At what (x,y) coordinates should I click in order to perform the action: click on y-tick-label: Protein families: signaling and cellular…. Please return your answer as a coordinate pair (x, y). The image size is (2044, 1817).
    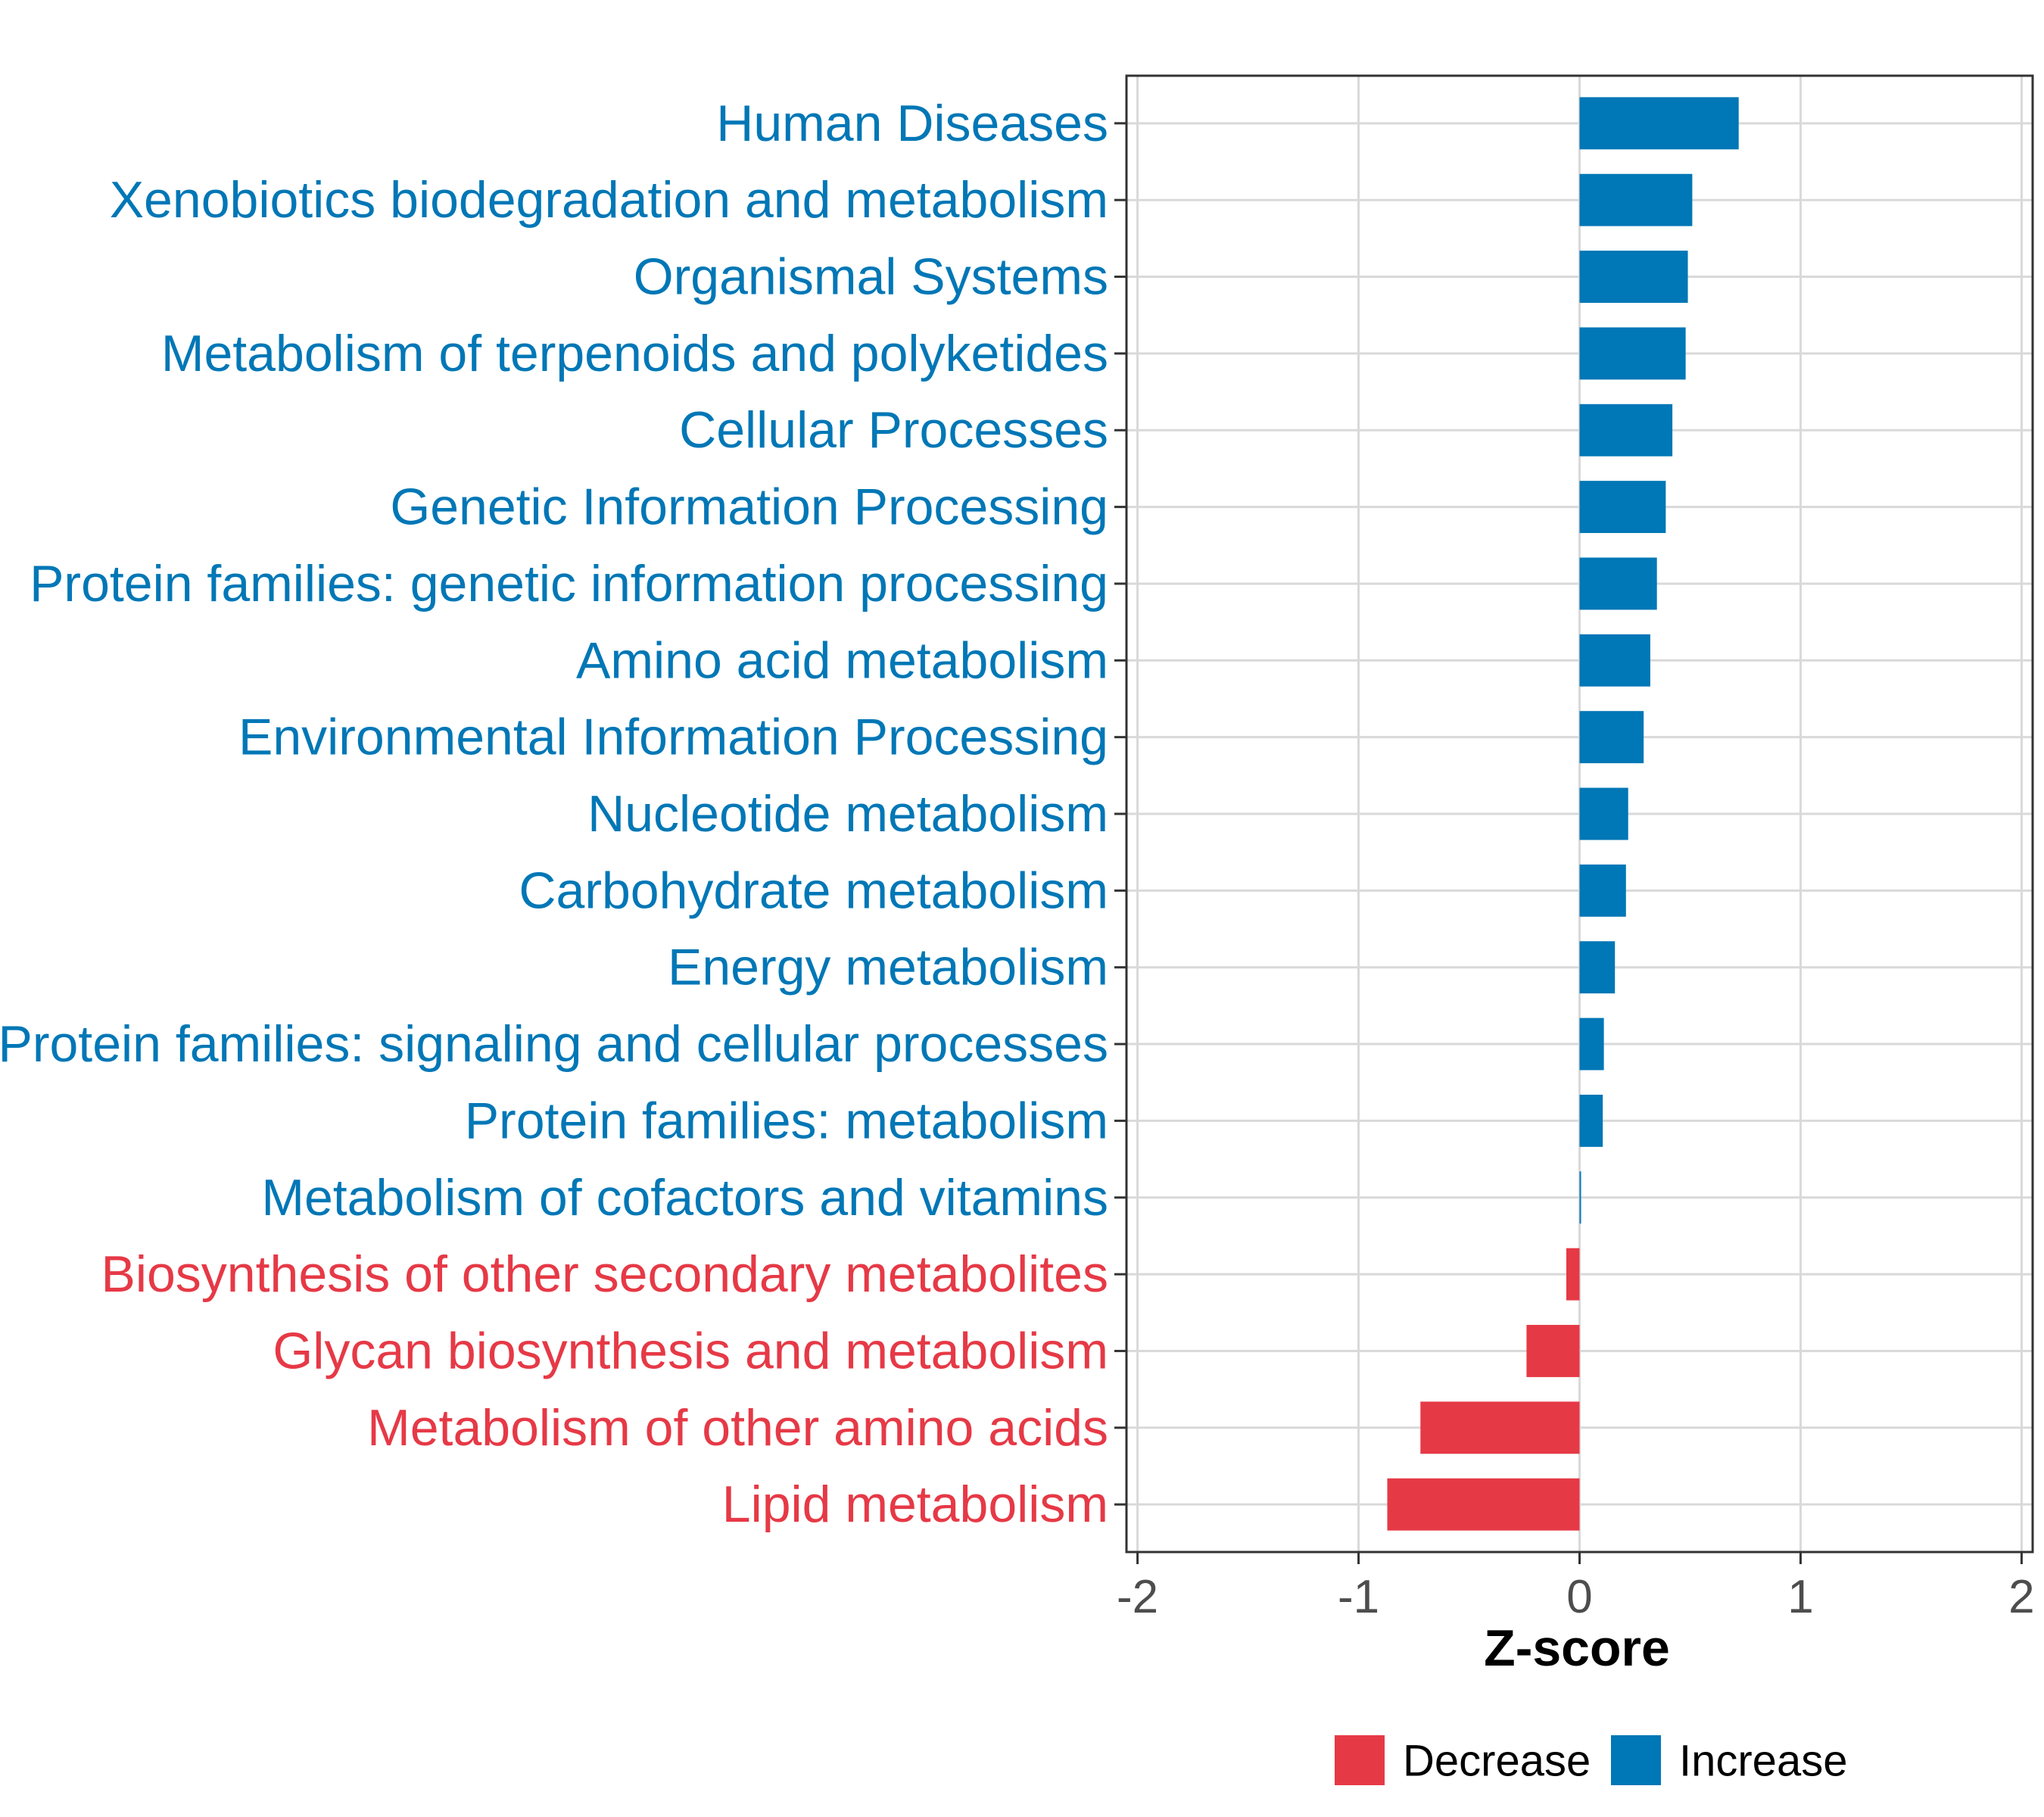
    Looking at the image, I should click on (554, 1044).